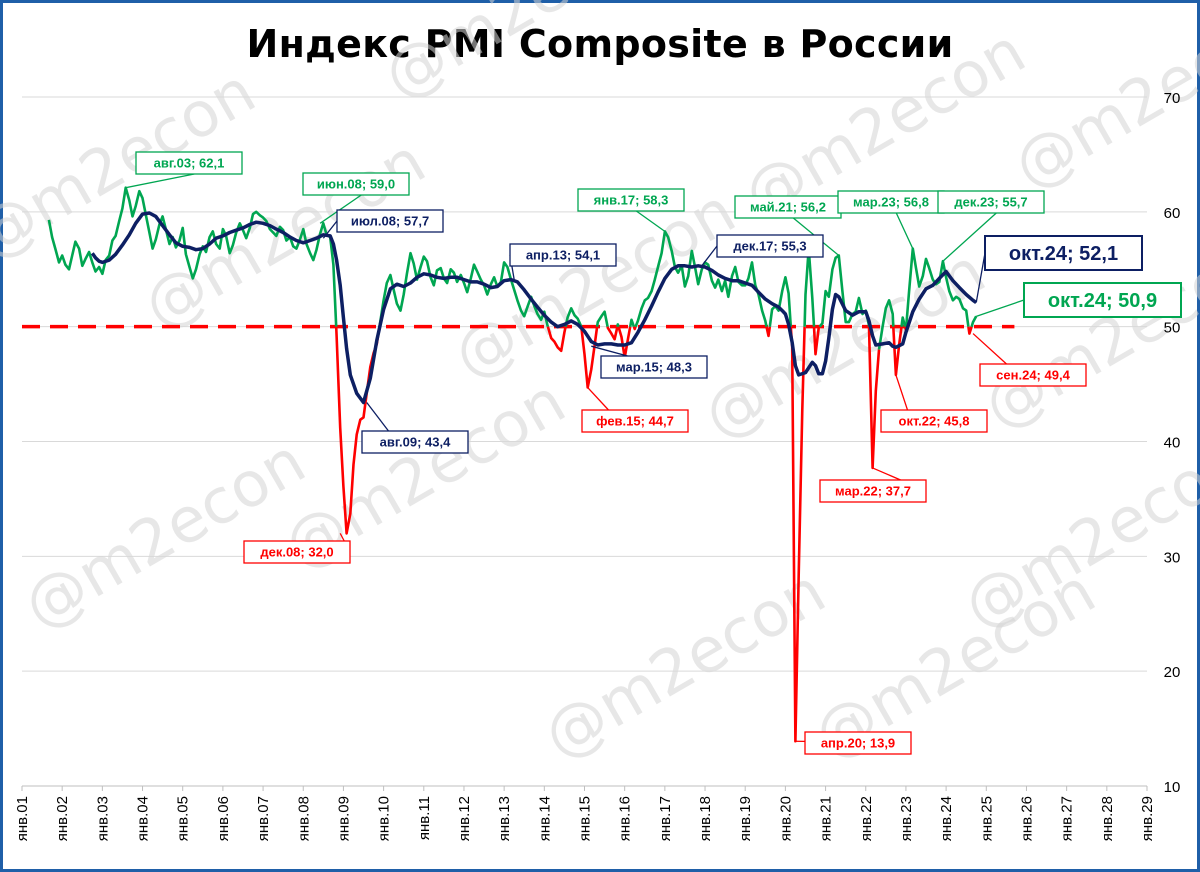 This screenshot has width=1200, height=872. Describe the element at coordinates (189, 163) in the screenshot. I see `callout-label: авг.03; 62,1` at that location.